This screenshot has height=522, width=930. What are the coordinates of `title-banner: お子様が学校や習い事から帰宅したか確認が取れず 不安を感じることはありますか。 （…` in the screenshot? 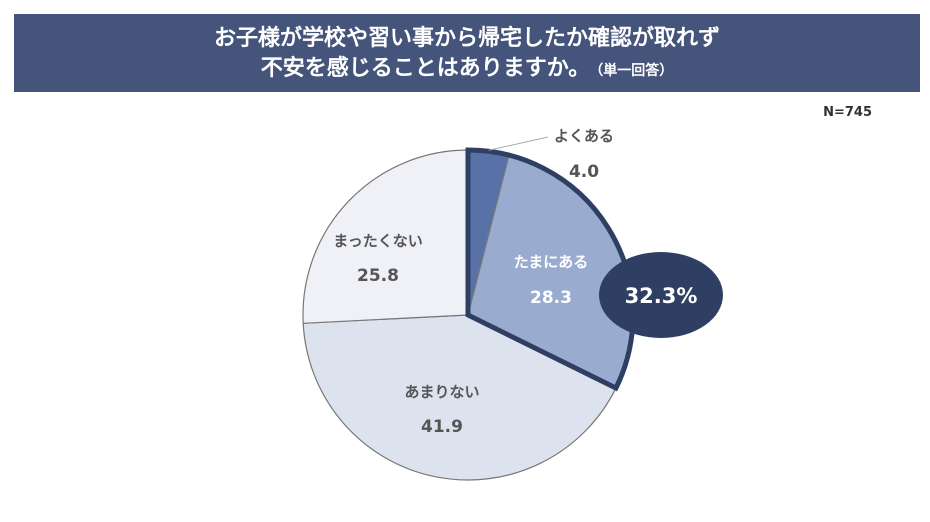 It's located at (467, 53).